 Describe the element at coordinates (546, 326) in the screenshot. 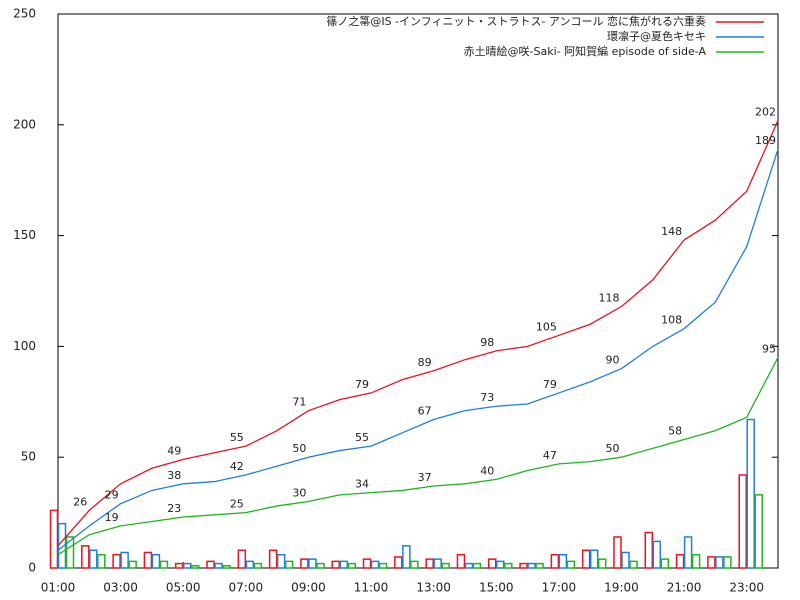

I see `data-label: 105` at that location.